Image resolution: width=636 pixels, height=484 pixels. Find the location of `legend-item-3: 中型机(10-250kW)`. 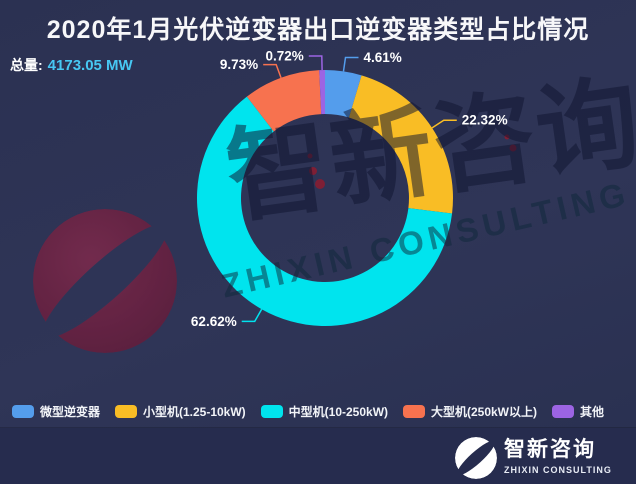

legend-item-3: 中型机(10-250kW) is located at coordinates (324, 411).